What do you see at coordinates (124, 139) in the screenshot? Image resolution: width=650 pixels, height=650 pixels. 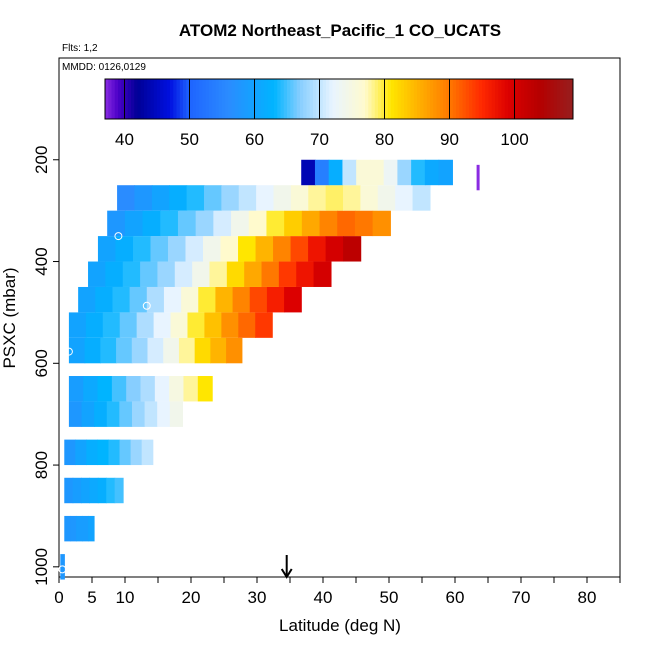 I see `colorbar-tick-label: 40` at bounding box center [124, 139].